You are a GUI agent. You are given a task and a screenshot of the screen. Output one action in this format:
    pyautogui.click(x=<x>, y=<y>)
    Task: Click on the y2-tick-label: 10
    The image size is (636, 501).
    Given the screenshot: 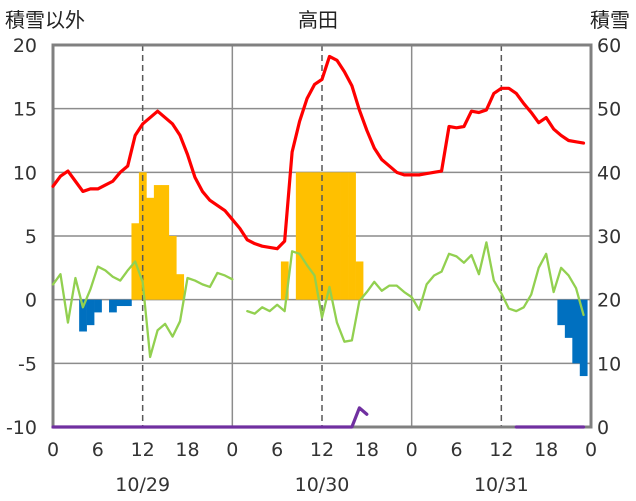 What is the action you would take?
    pyautogui.click(x=609, y=364)
    